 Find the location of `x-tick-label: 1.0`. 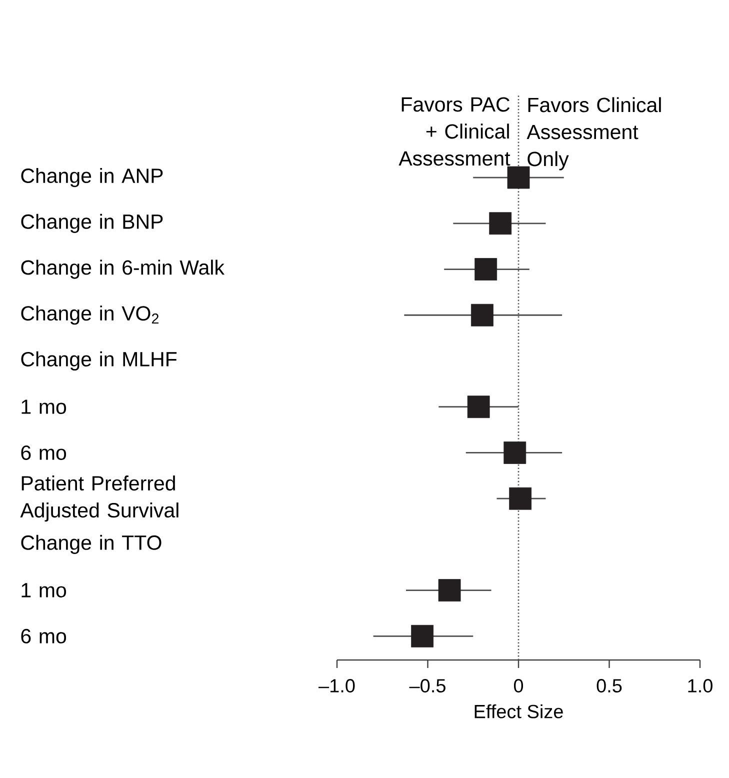

x-tick-label: 1.0 is located at coordinates (700, 685).